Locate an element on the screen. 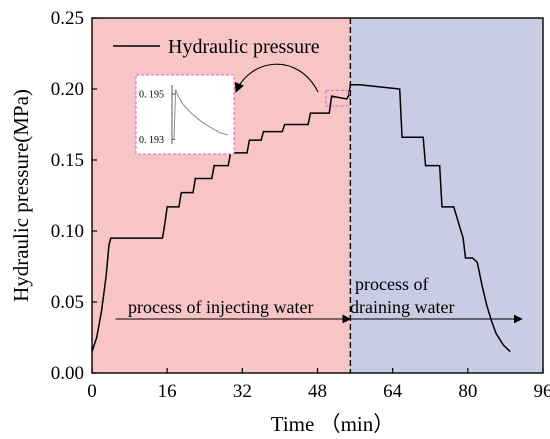  y-tick-label: 0.20 is located at coordinates (67, 89).